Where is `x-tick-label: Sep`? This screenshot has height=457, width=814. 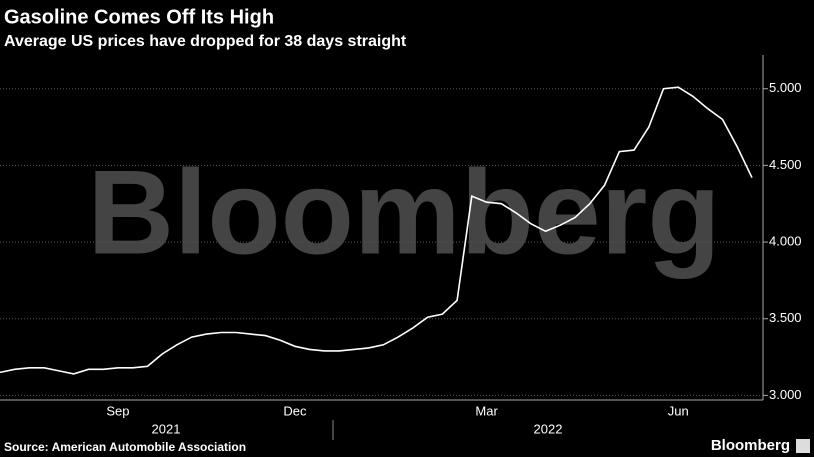
x-tick-label: Sep is located at coordinates (117, 410).